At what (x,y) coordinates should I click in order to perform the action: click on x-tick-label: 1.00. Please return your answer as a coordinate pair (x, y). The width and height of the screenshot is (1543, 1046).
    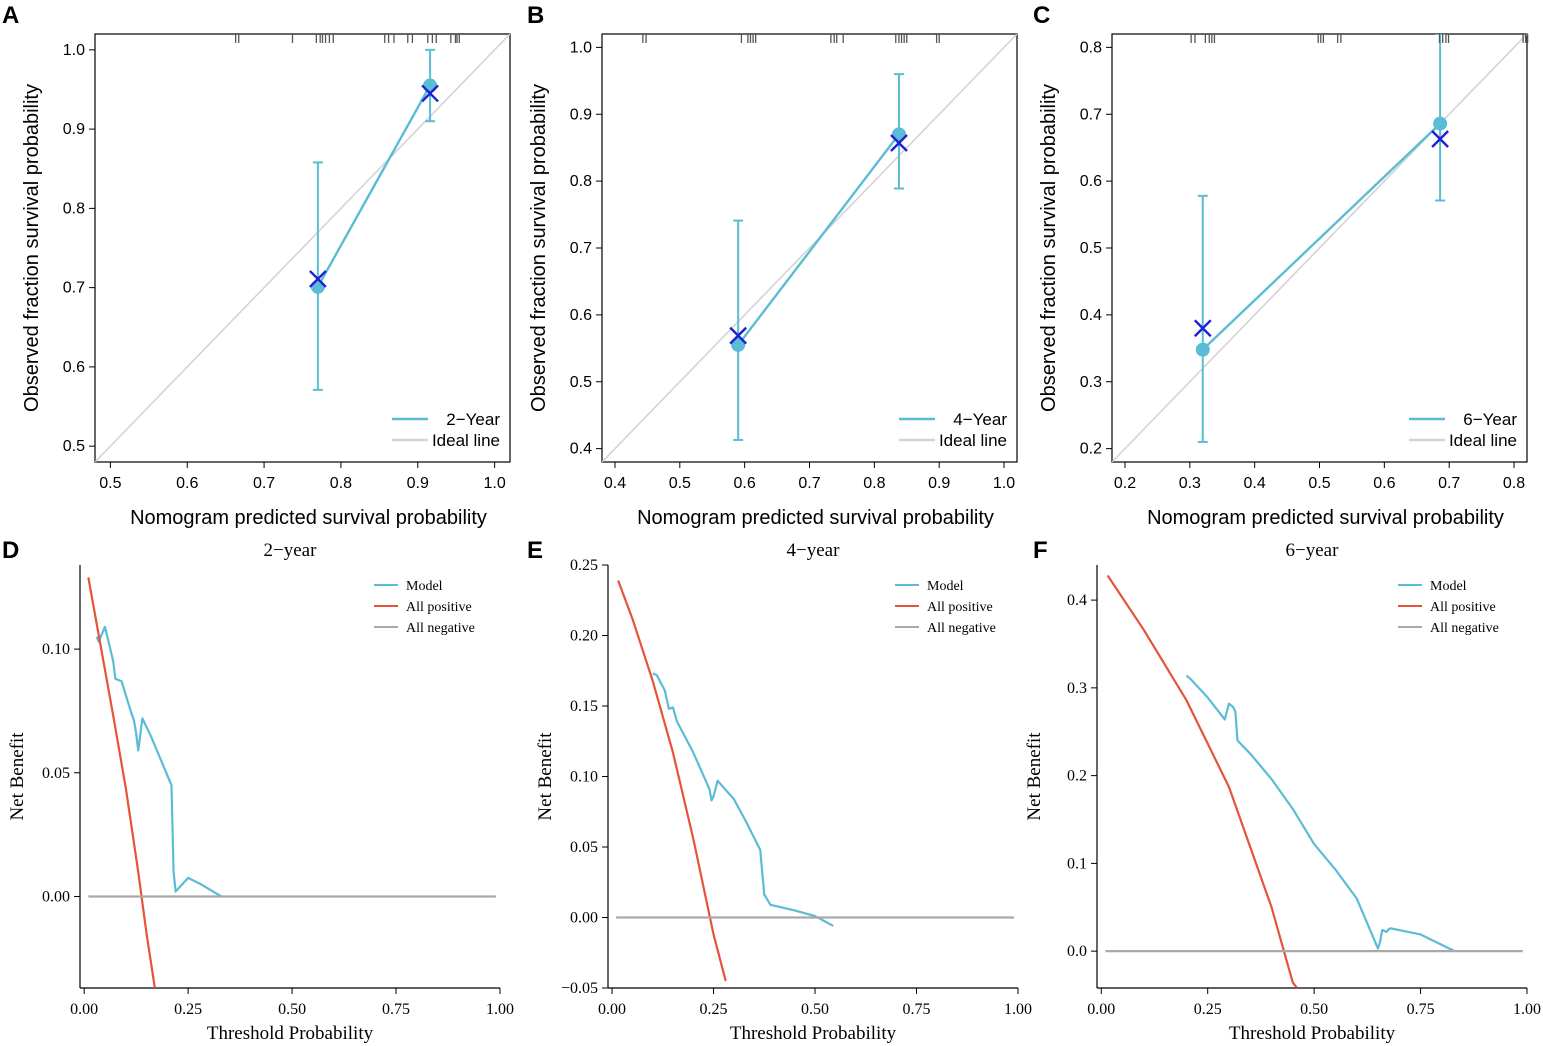
    Looking at the image, I should click on (1018, 1009).